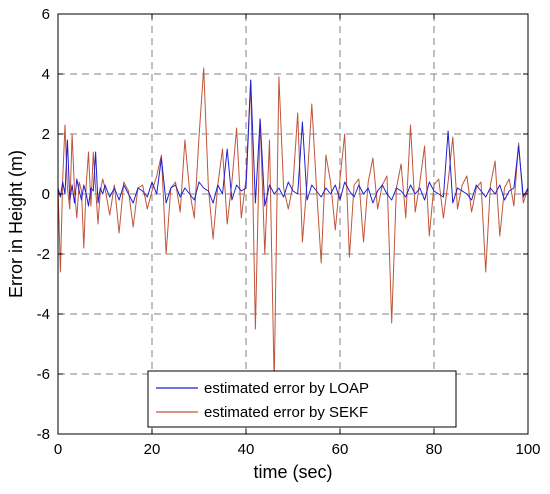 The width and height of the screenshot is (550, 494). I want to click on y-tick-label: -8, so click(43, 434).